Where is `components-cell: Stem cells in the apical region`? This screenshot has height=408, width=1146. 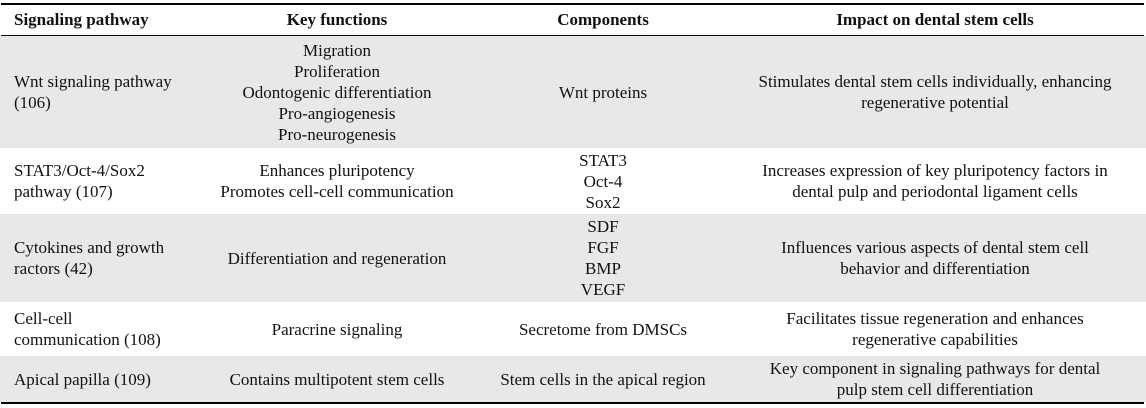 components-cell: Stem cells in the apical region is located at coordinates (603, 379).